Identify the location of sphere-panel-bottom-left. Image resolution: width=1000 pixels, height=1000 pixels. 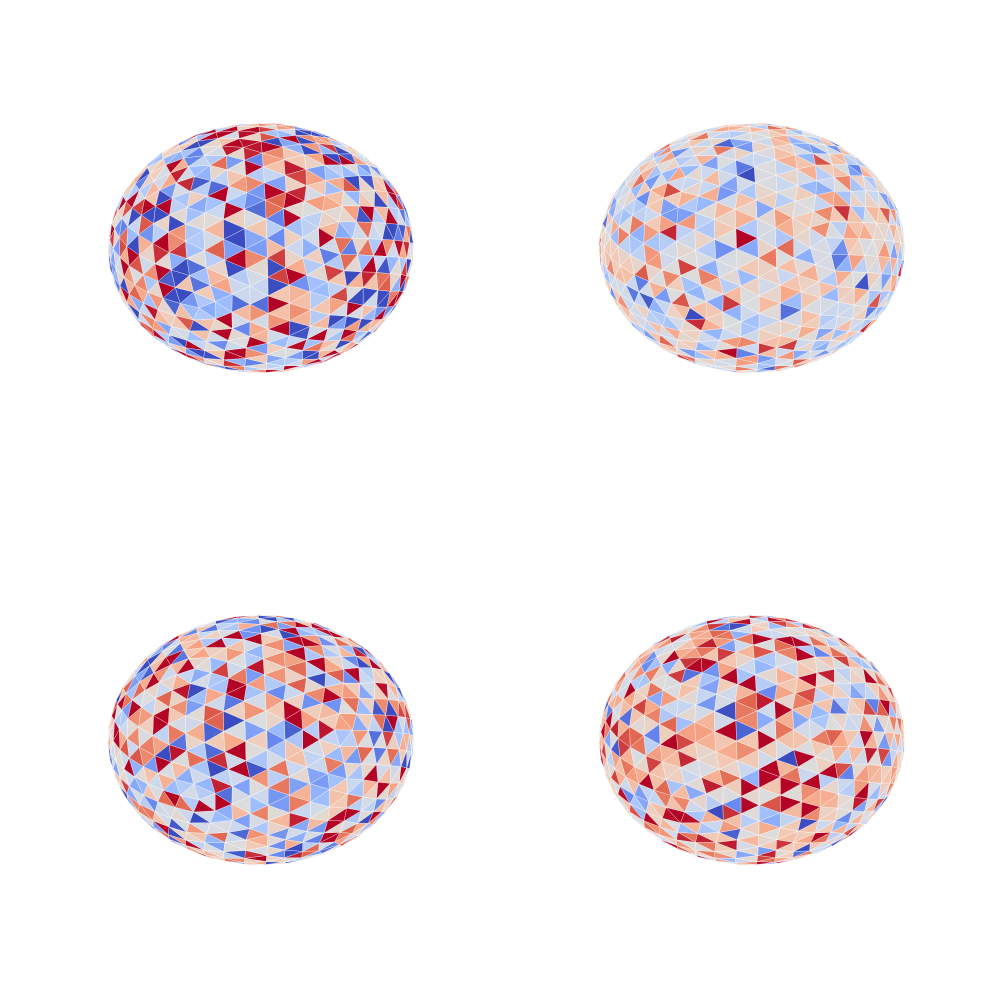
(261, 740).